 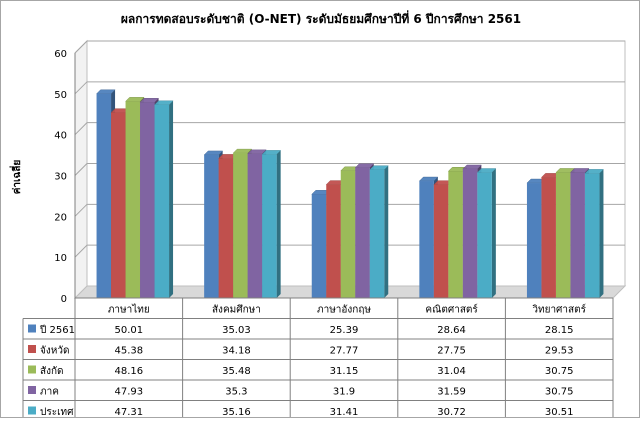 What do you see at coordinates (236, 310) in the screenshot?
I see `category-label: สังคมศึกษา` at bounding box center [236, 310].